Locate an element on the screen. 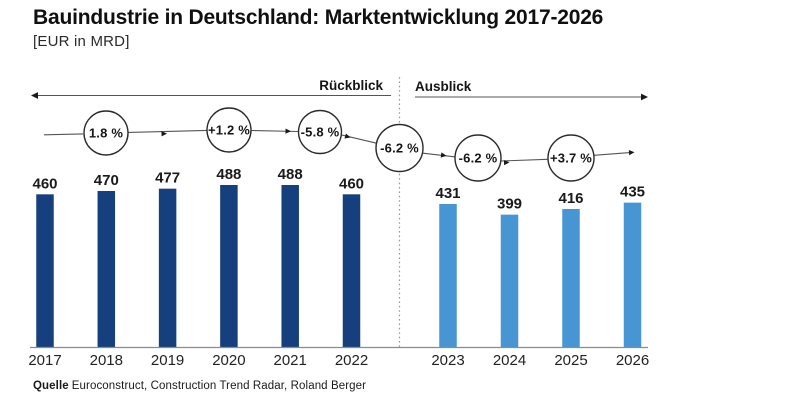  bar-2022 is located at coordinates (351, 271).